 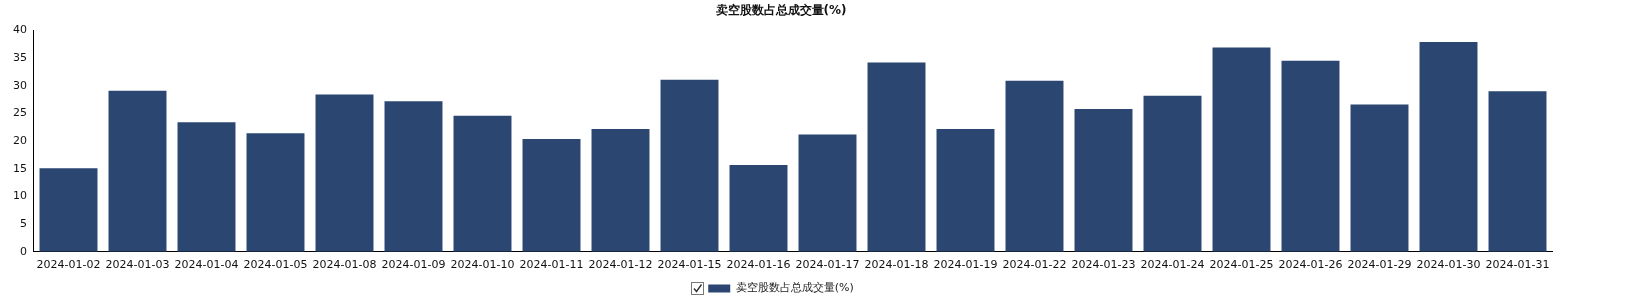 I want to click on x-tick-label: 2024-01-24, so click(x=1172, y=265).